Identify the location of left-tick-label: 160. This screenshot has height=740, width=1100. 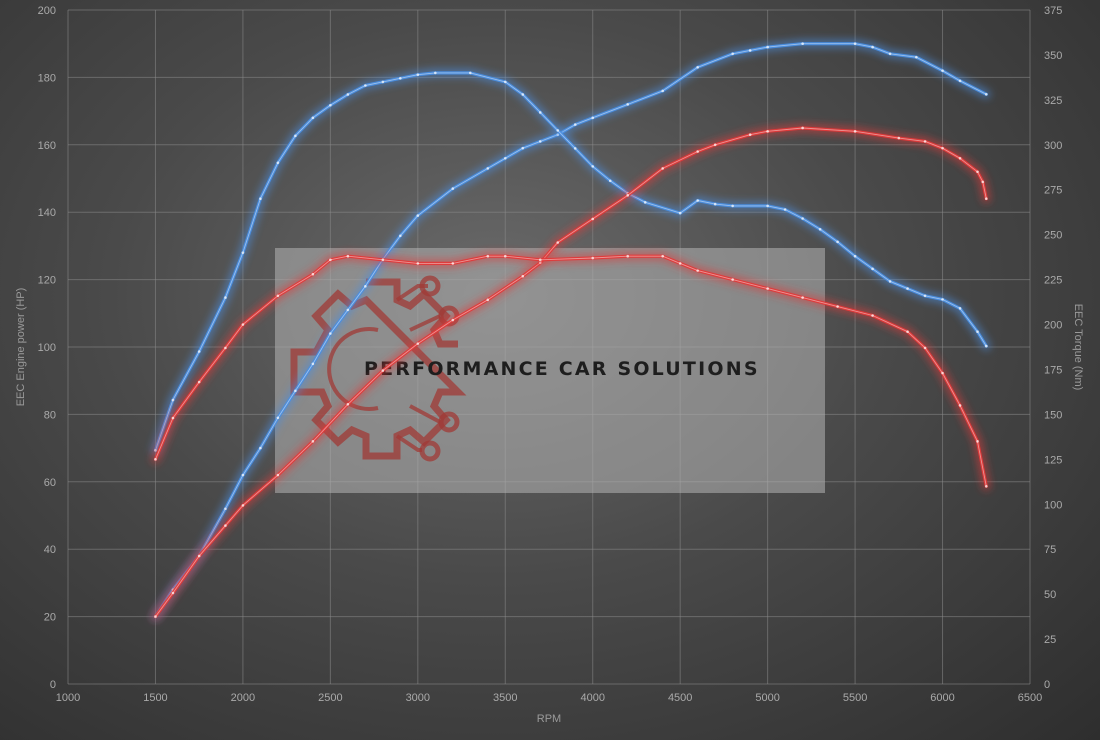
(47, 146).